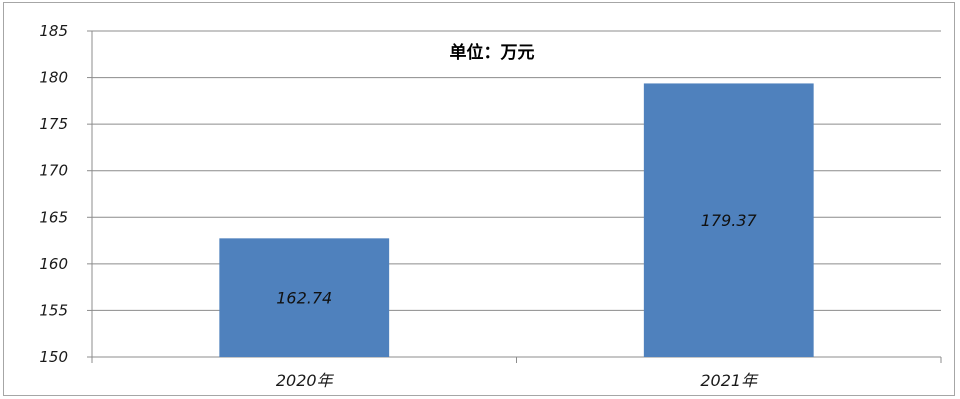  I want to click on y-tick-label: 170, so click(53, 171).